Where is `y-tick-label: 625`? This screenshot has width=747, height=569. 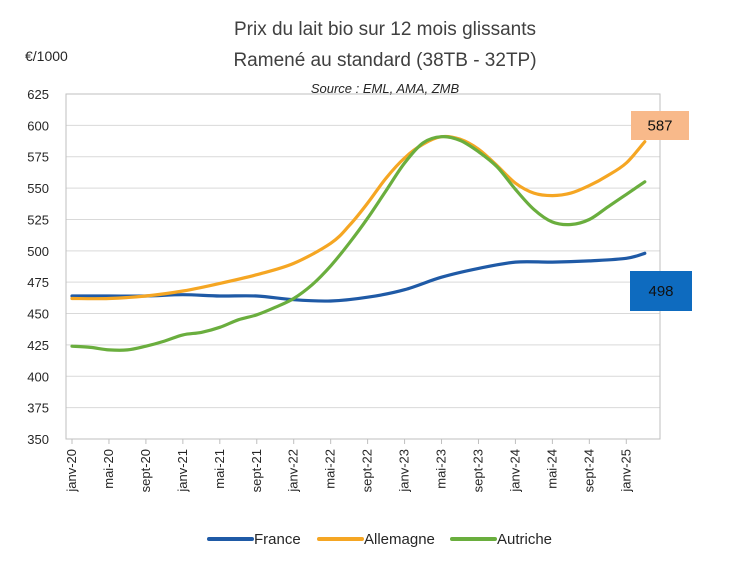 y-tick-label: 625 is located at coordinates (38, 94).